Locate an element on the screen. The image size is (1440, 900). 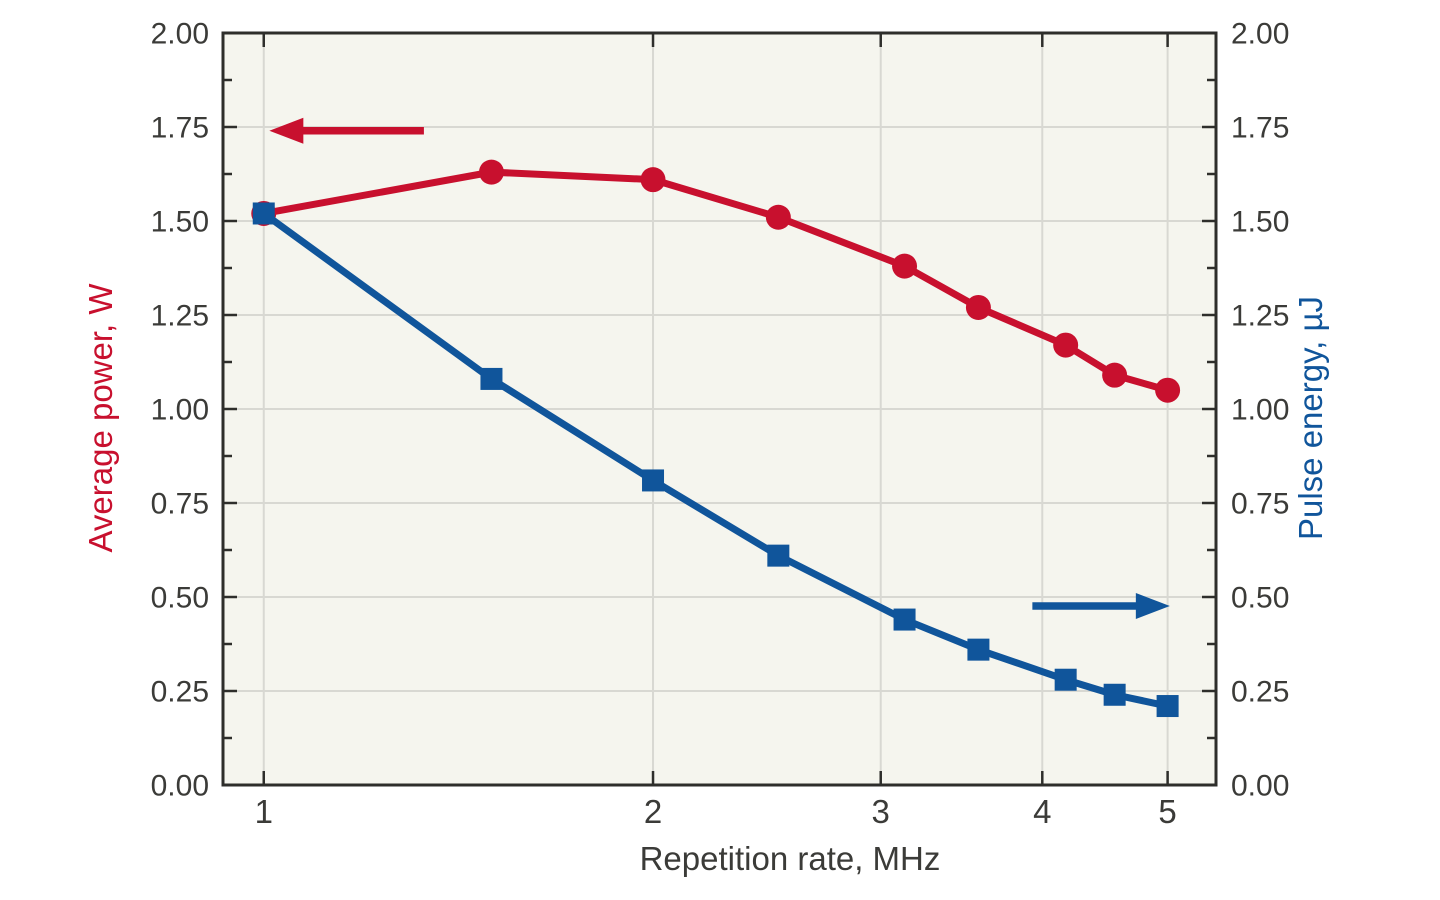
y-tick-label-left: 0.50 is located at coordinates (180, 598).